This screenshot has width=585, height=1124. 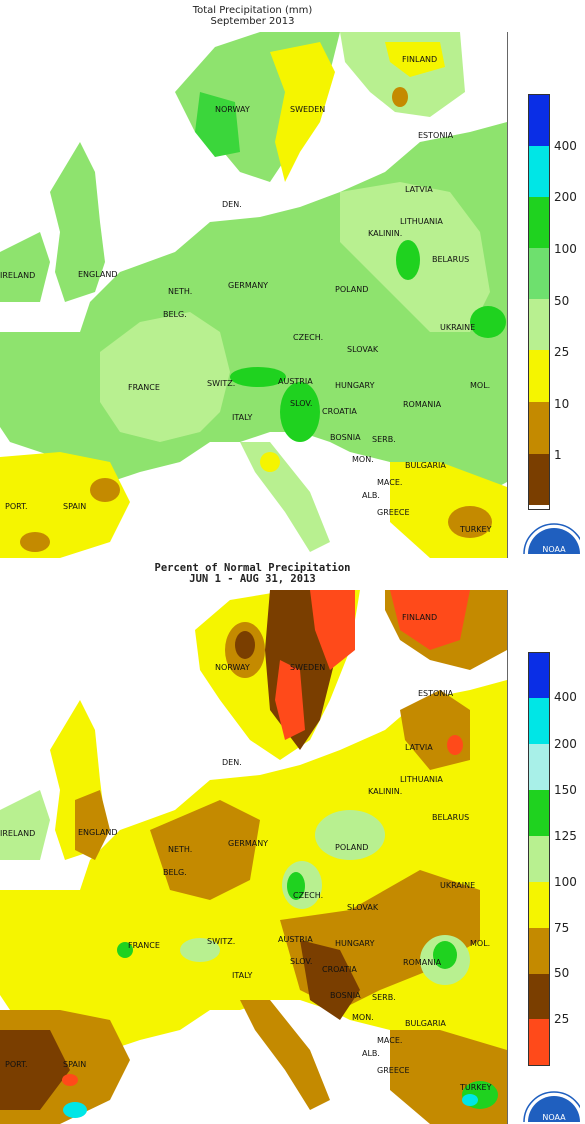 What do you see at coordinates (252, 568) in the screenshot?
I see `panel-title-line1: Percent of Normal Precipitation` at bounding box center [252, 568].